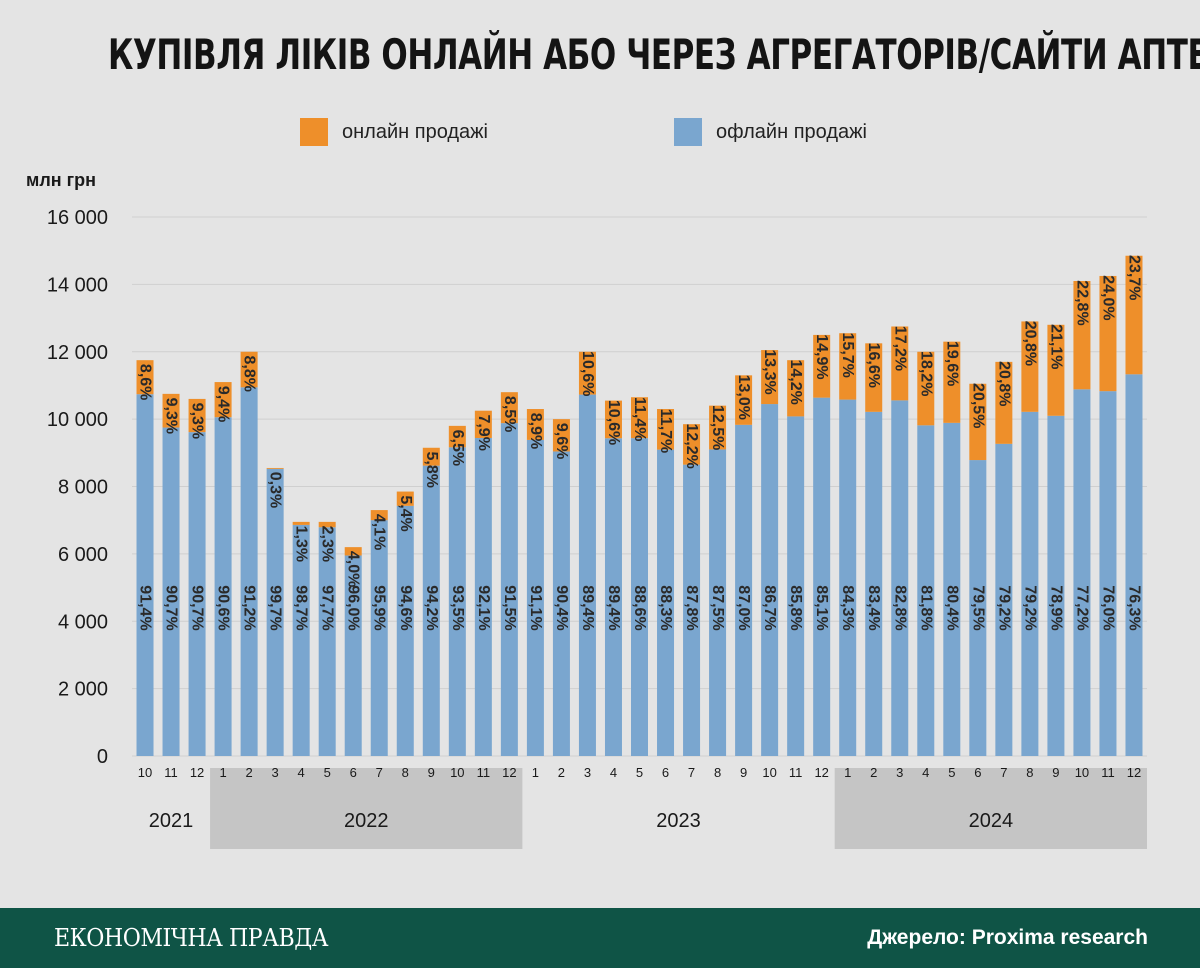  What do you see at coordinates (77, 218) in the screenshot?
I see `y-tick-label: 16 000` at bounding box center [77, 218].